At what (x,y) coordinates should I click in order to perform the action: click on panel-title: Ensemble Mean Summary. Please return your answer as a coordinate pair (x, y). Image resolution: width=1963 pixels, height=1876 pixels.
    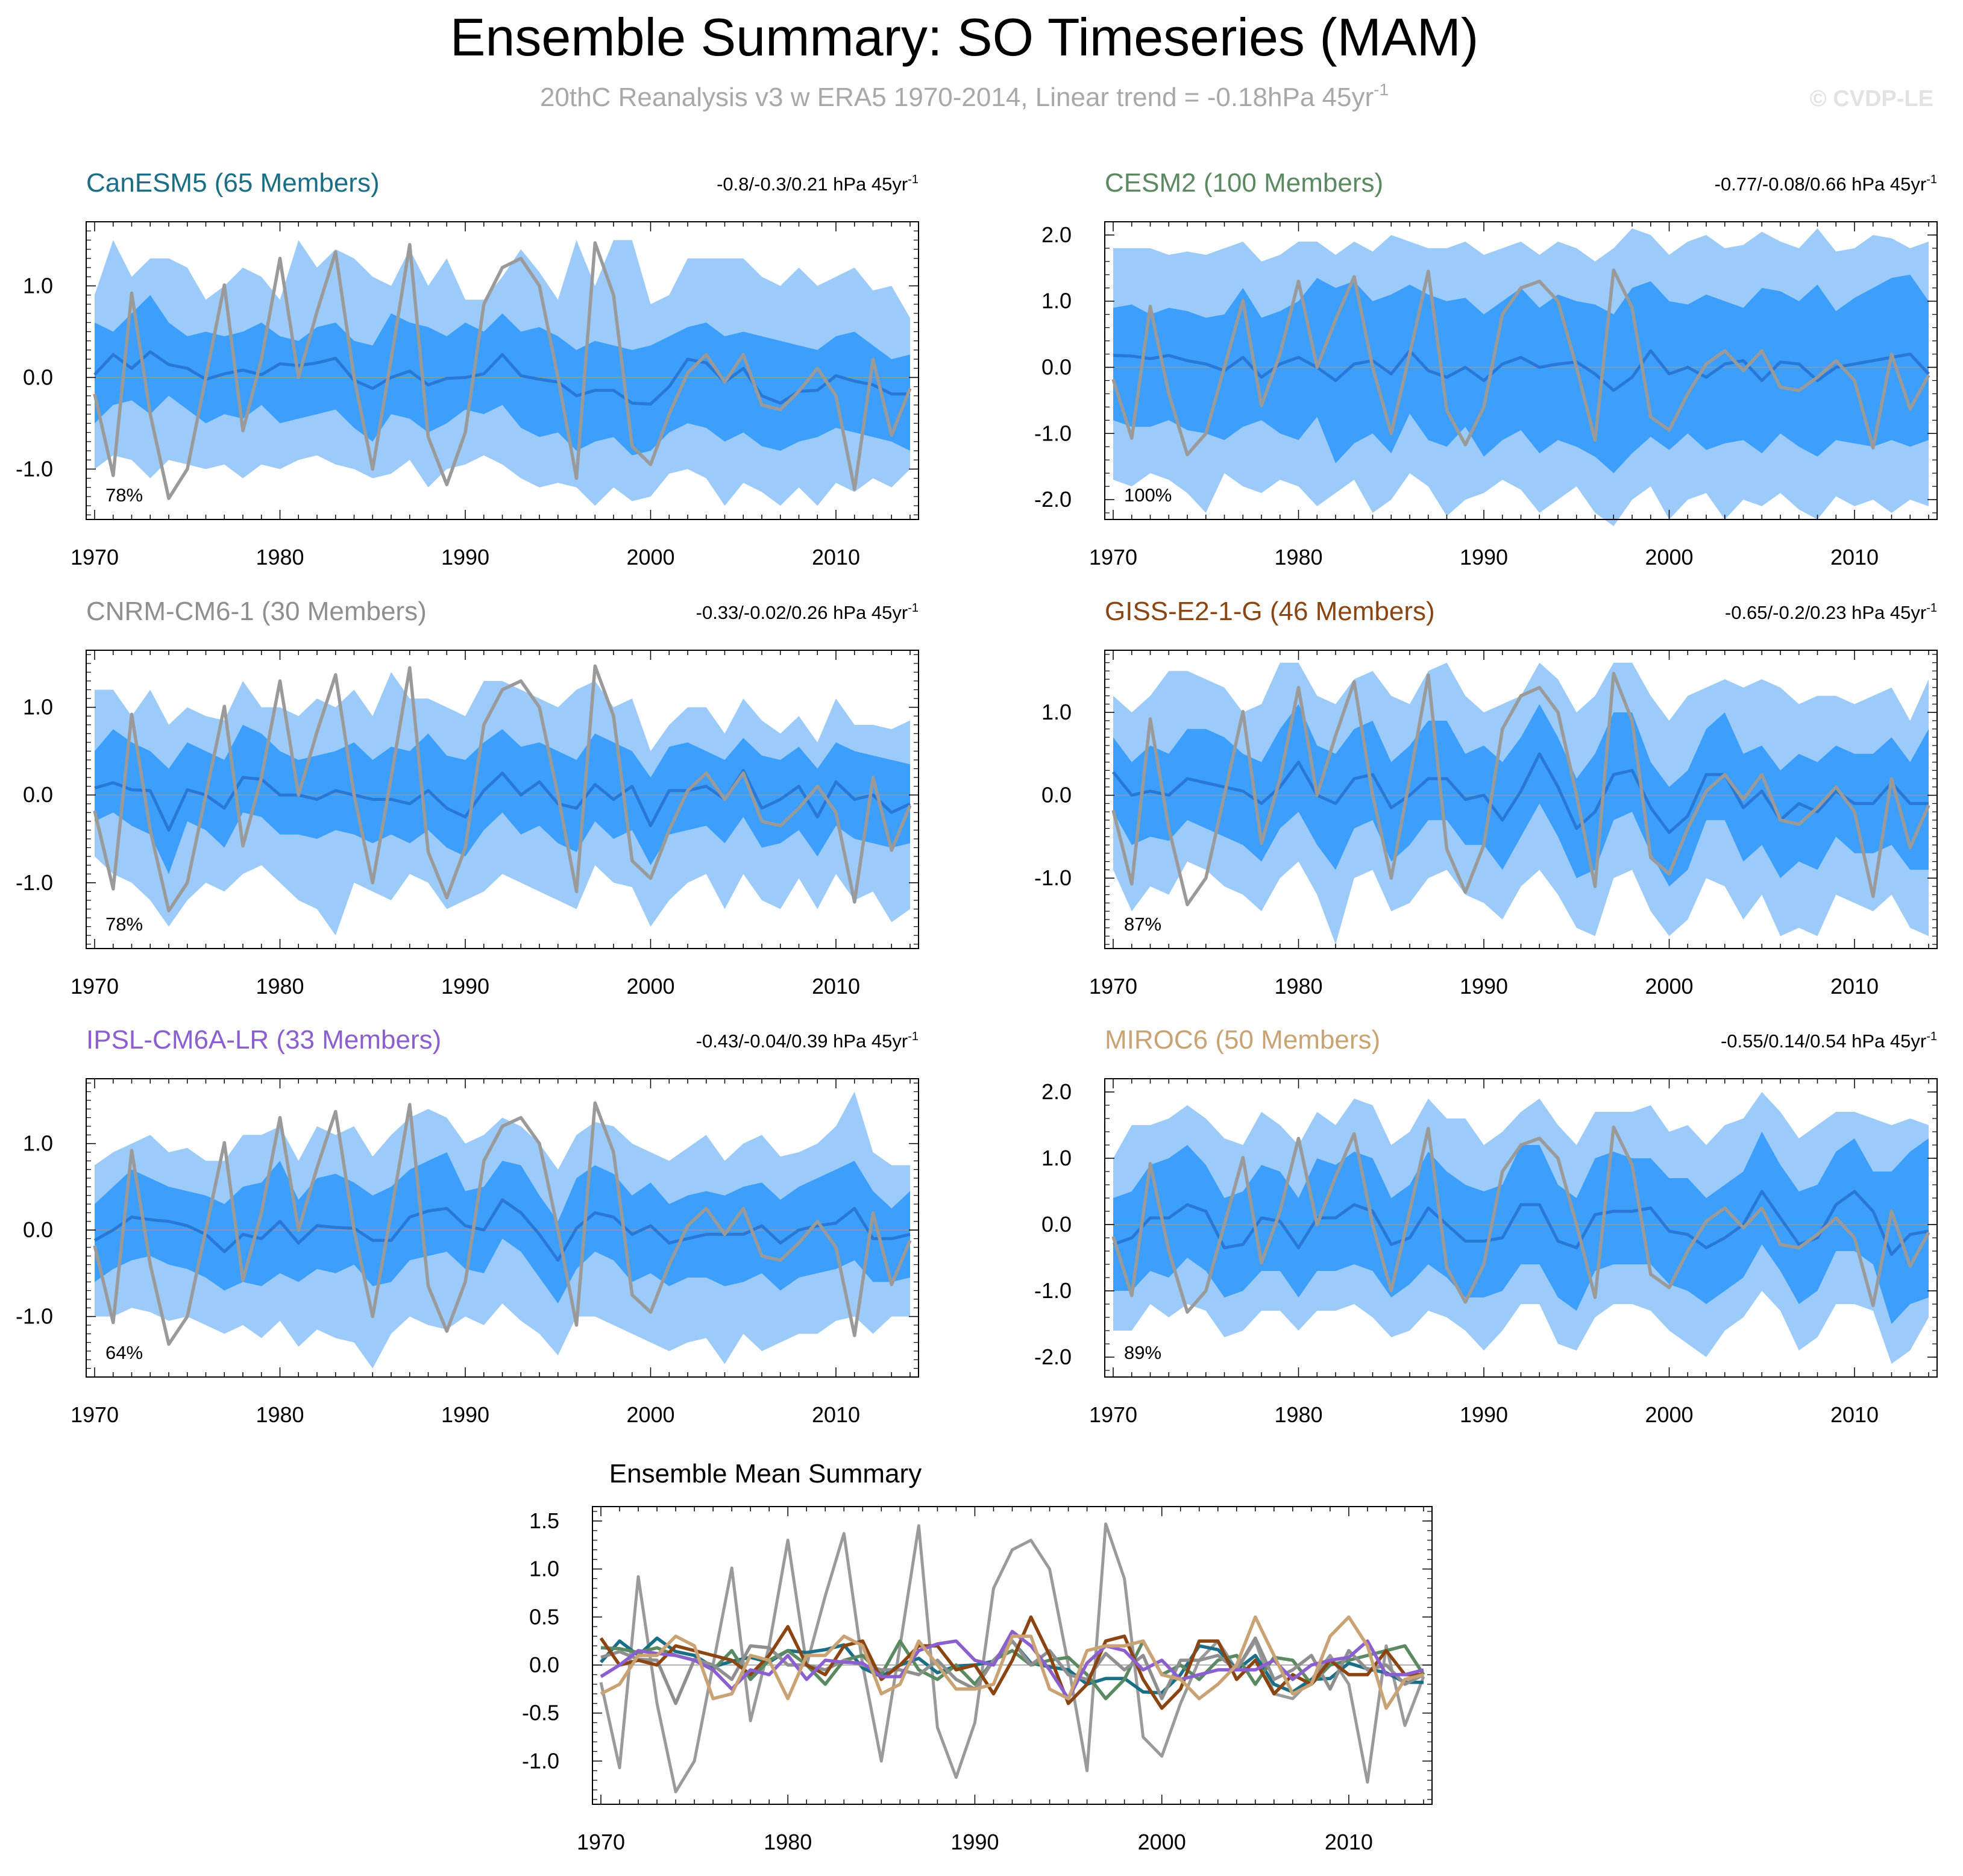
    Looking at the image, I should click on (765, 1474).